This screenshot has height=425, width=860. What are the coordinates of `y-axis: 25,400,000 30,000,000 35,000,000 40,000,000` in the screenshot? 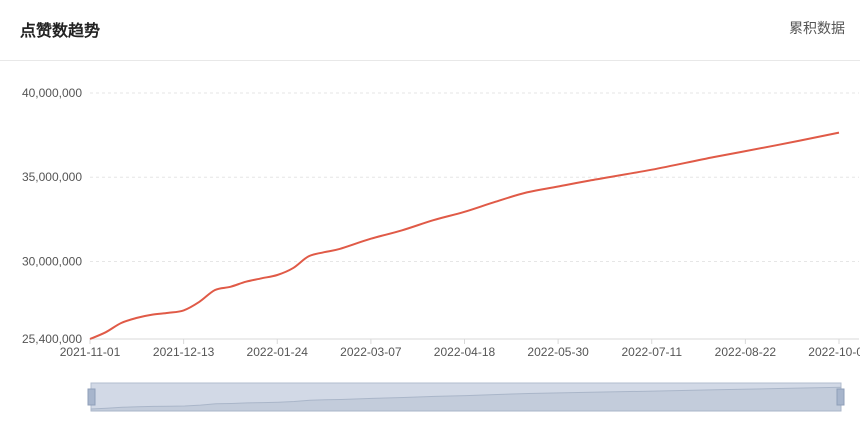 It's located at (52, 216).